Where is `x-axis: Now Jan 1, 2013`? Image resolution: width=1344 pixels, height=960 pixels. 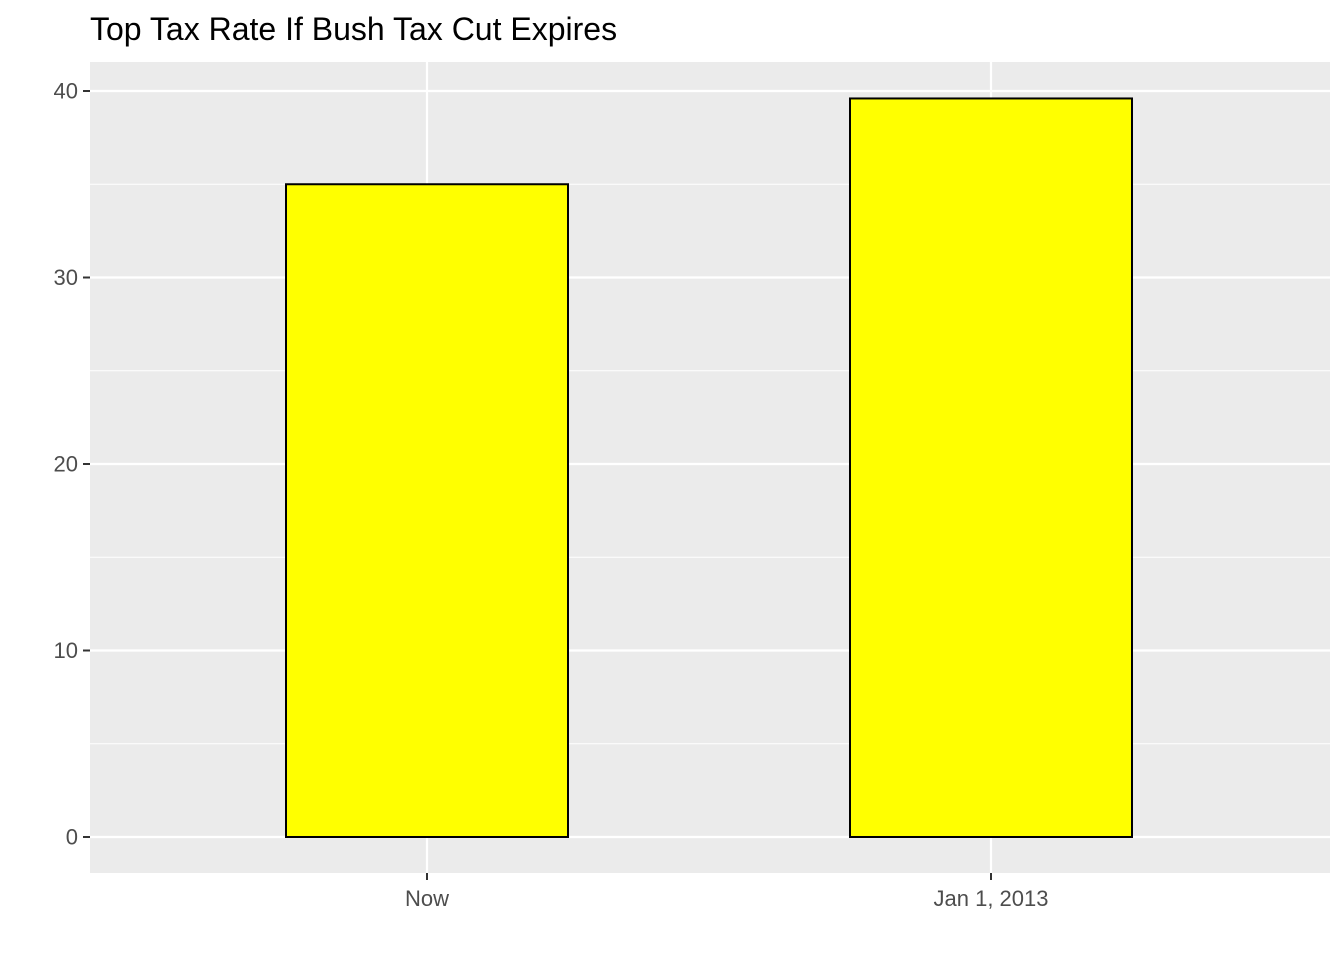
x-axis: Now Jan 1, 2013 is located at coordinates (727, 892).